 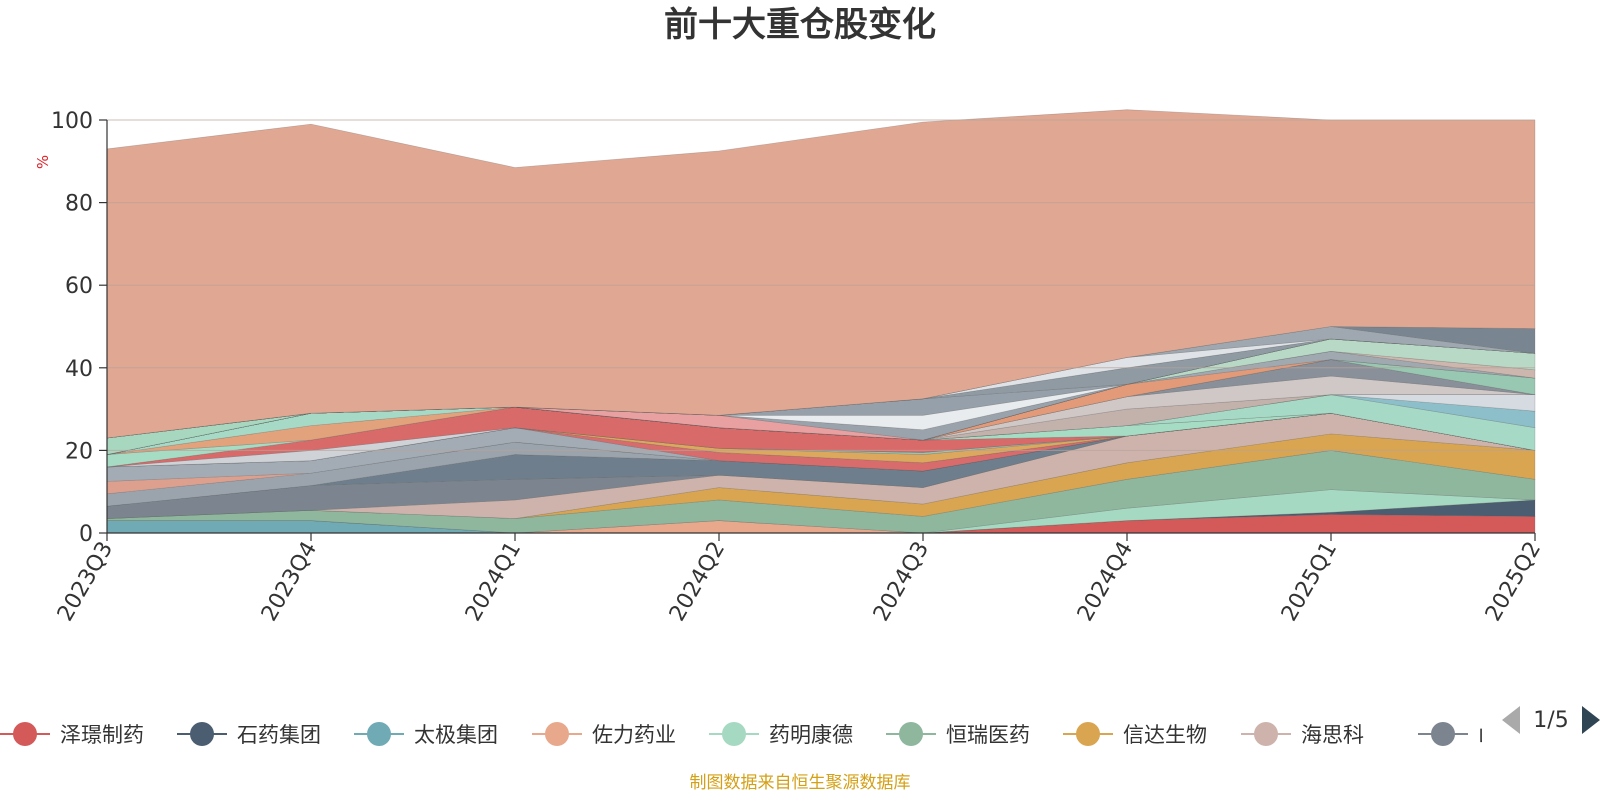 I want to click on legend-label-3: 佐力药业, so click(x=634, y=735).